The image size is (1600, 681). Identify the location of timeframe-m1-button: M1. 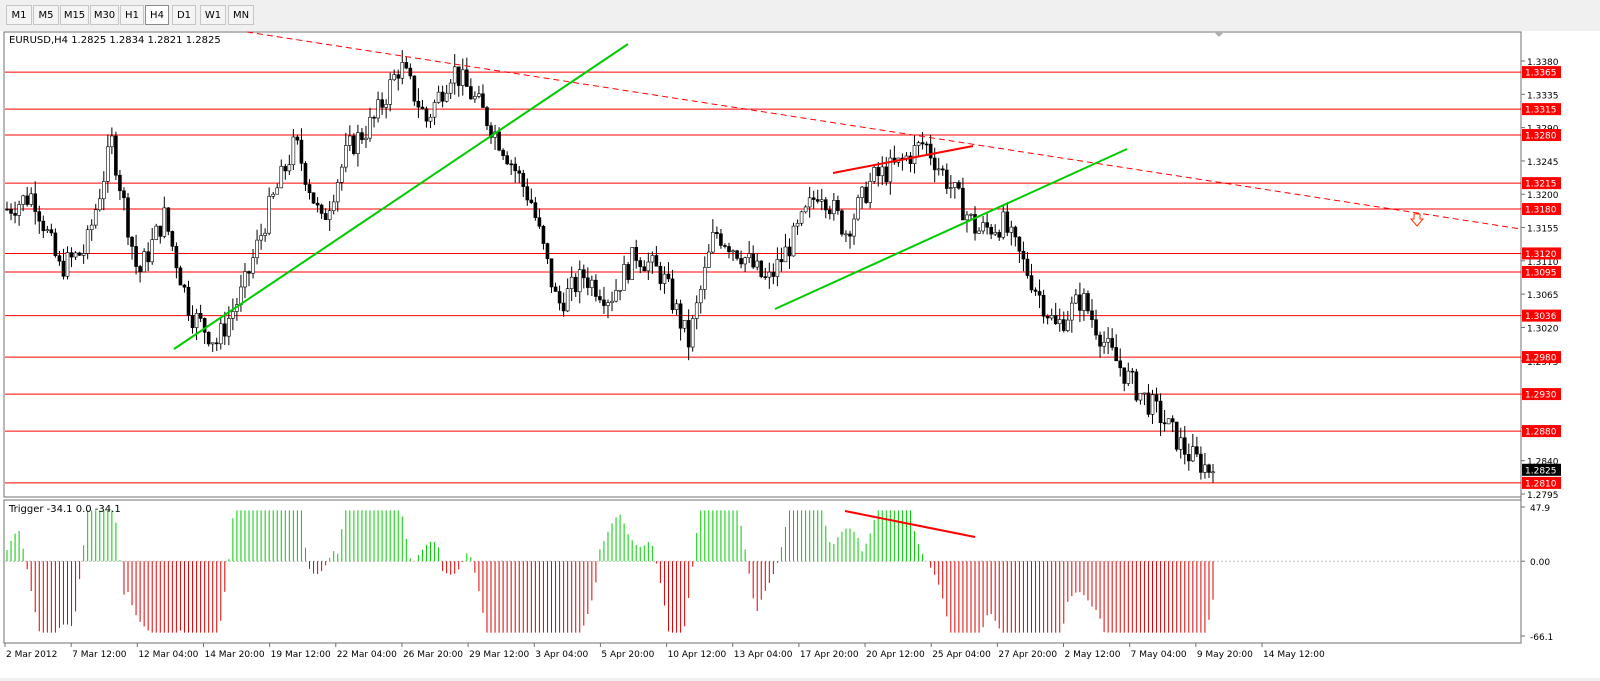
(19, 15).